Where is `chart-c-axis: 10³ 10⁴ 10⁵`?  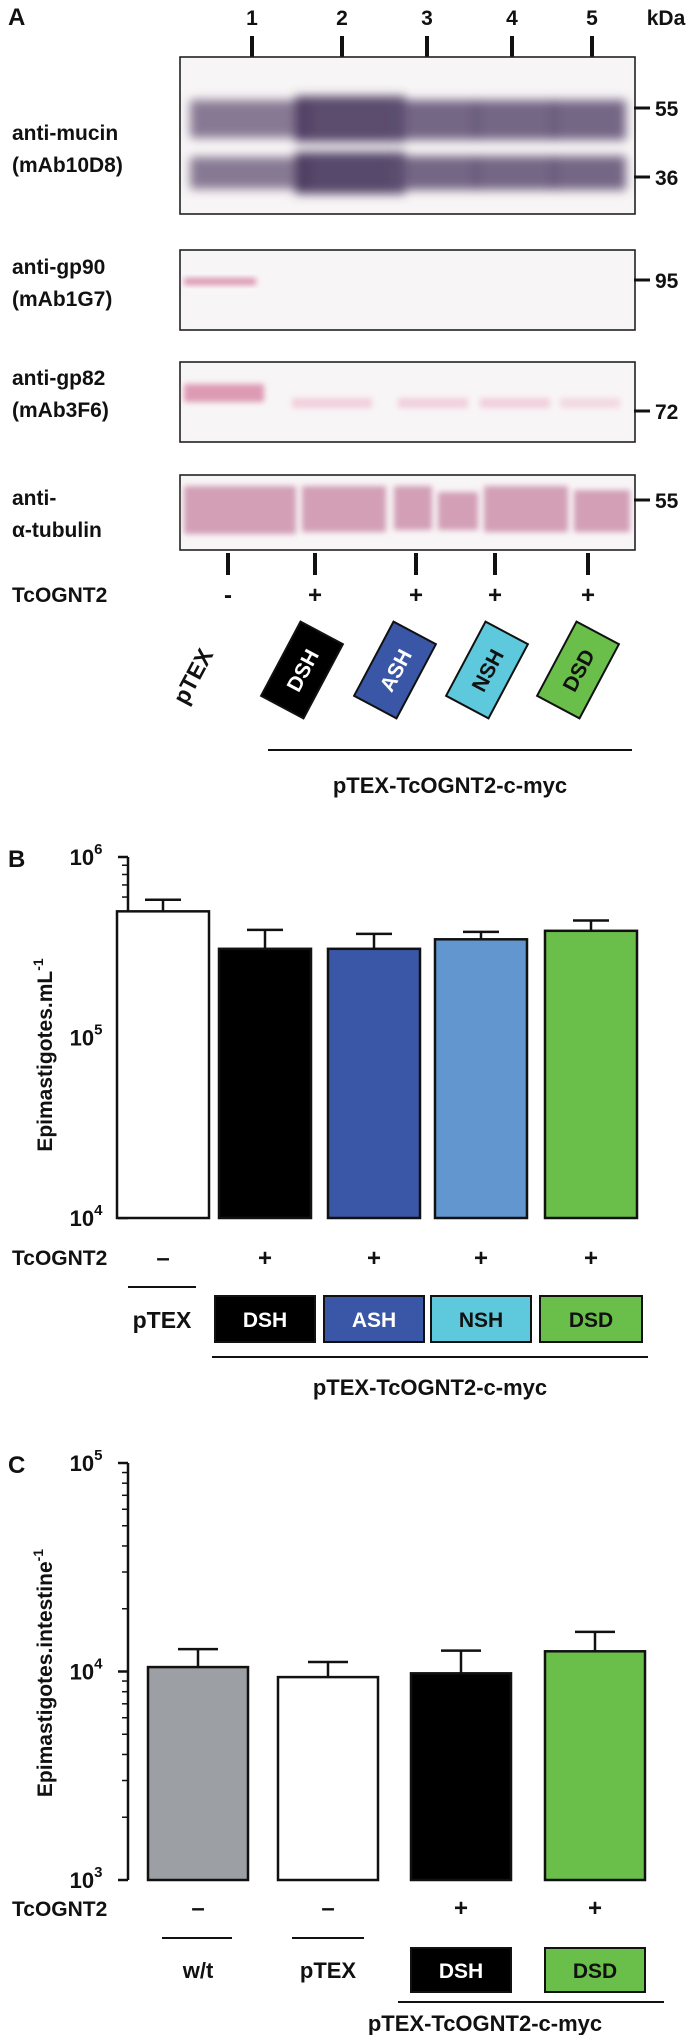
chart-c-axis: 10³ 10⁴ 10⁵ is located at coordinates (100, 1670).